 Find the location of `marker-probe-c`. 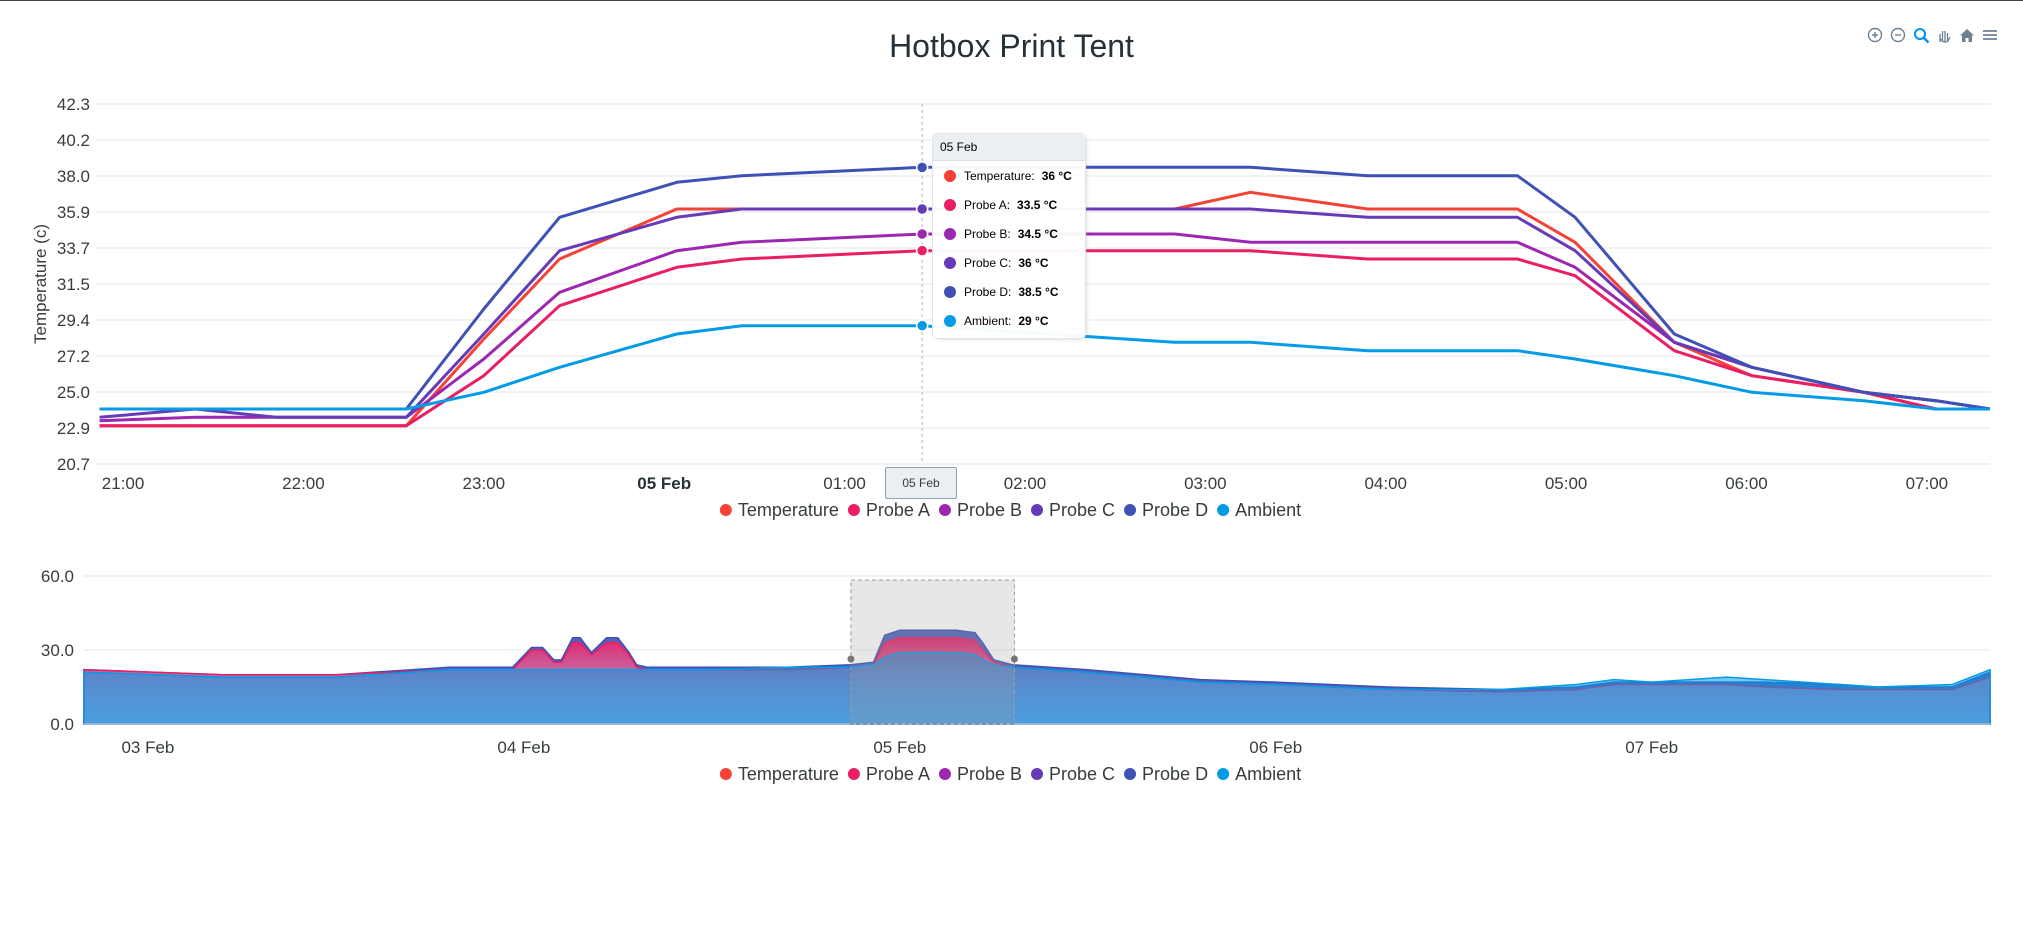

marker-probe-c is located at coordinates (922, 209).